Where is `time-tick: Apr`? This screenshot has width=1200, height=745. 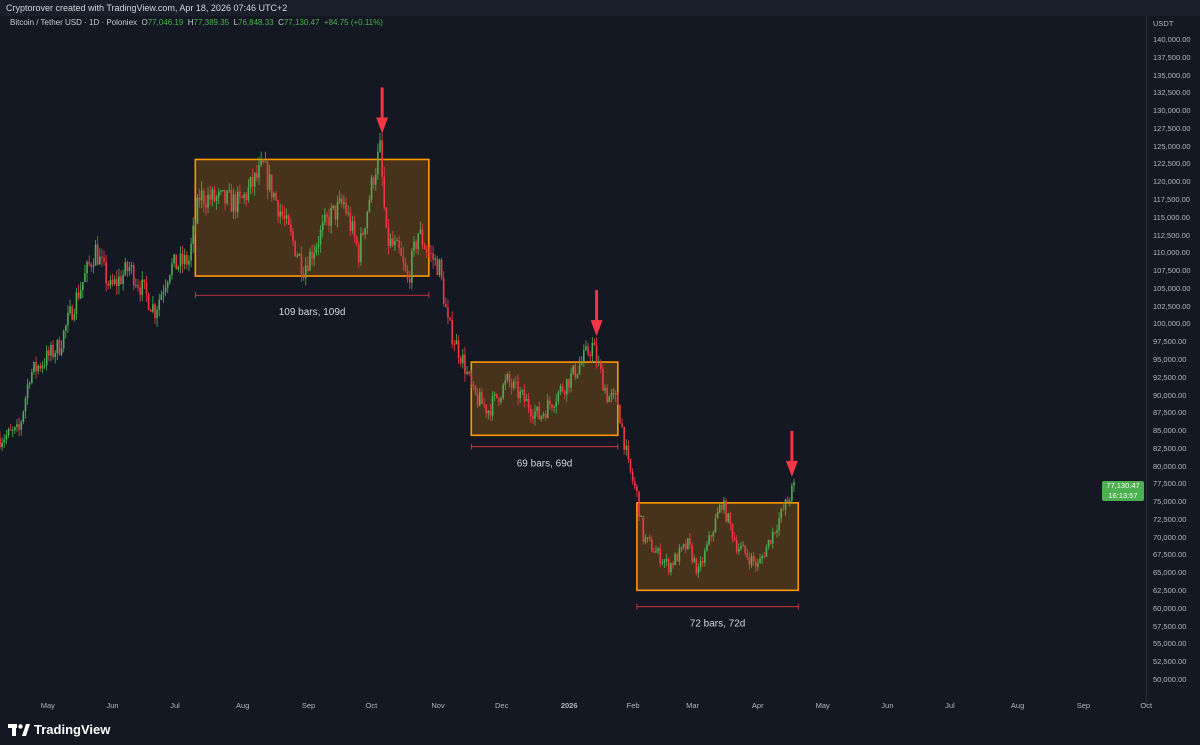 time-tick: Apr is located at coordinates (757, 705).